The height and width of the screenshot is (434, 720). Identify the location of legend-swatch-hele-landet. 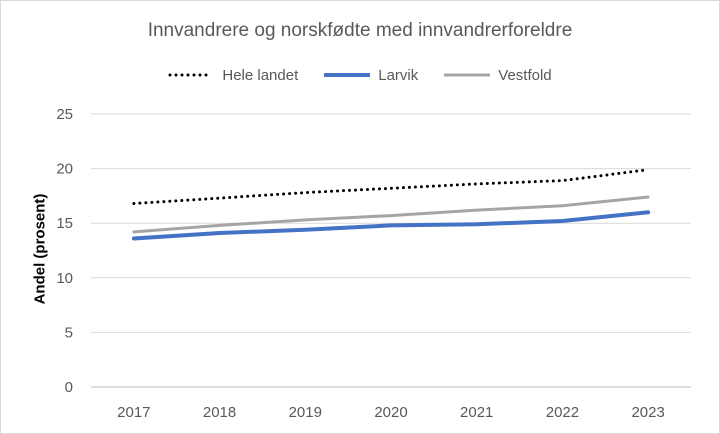
(191, 75).